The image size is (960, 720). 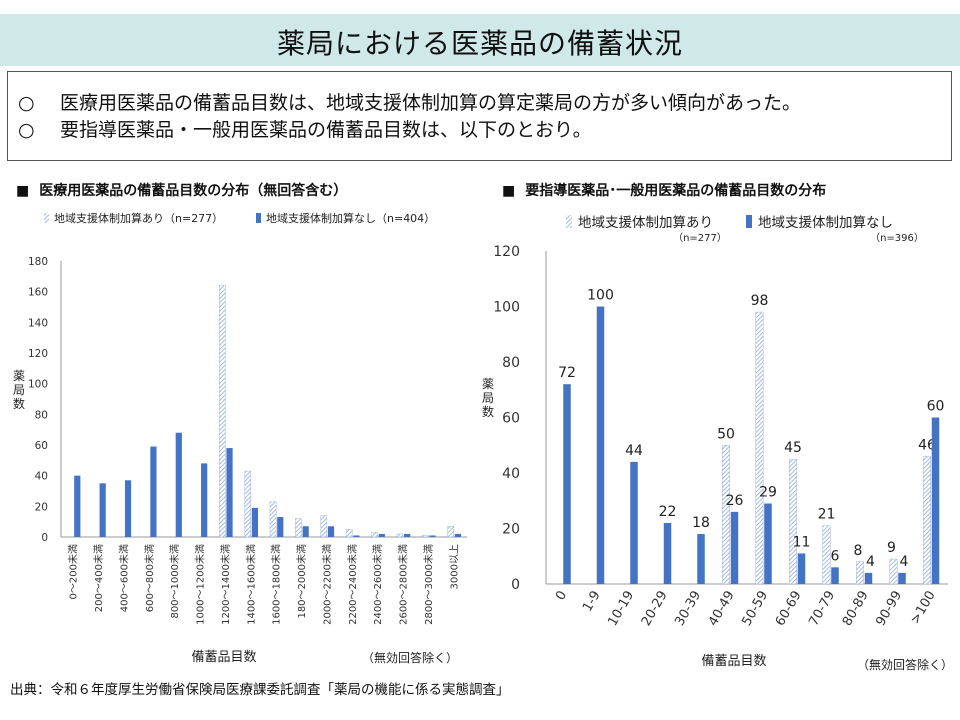 What do you see at coordinates (600, 296) in the screenshot?
I see `data-label: 100` at bounding box center [600, 296].